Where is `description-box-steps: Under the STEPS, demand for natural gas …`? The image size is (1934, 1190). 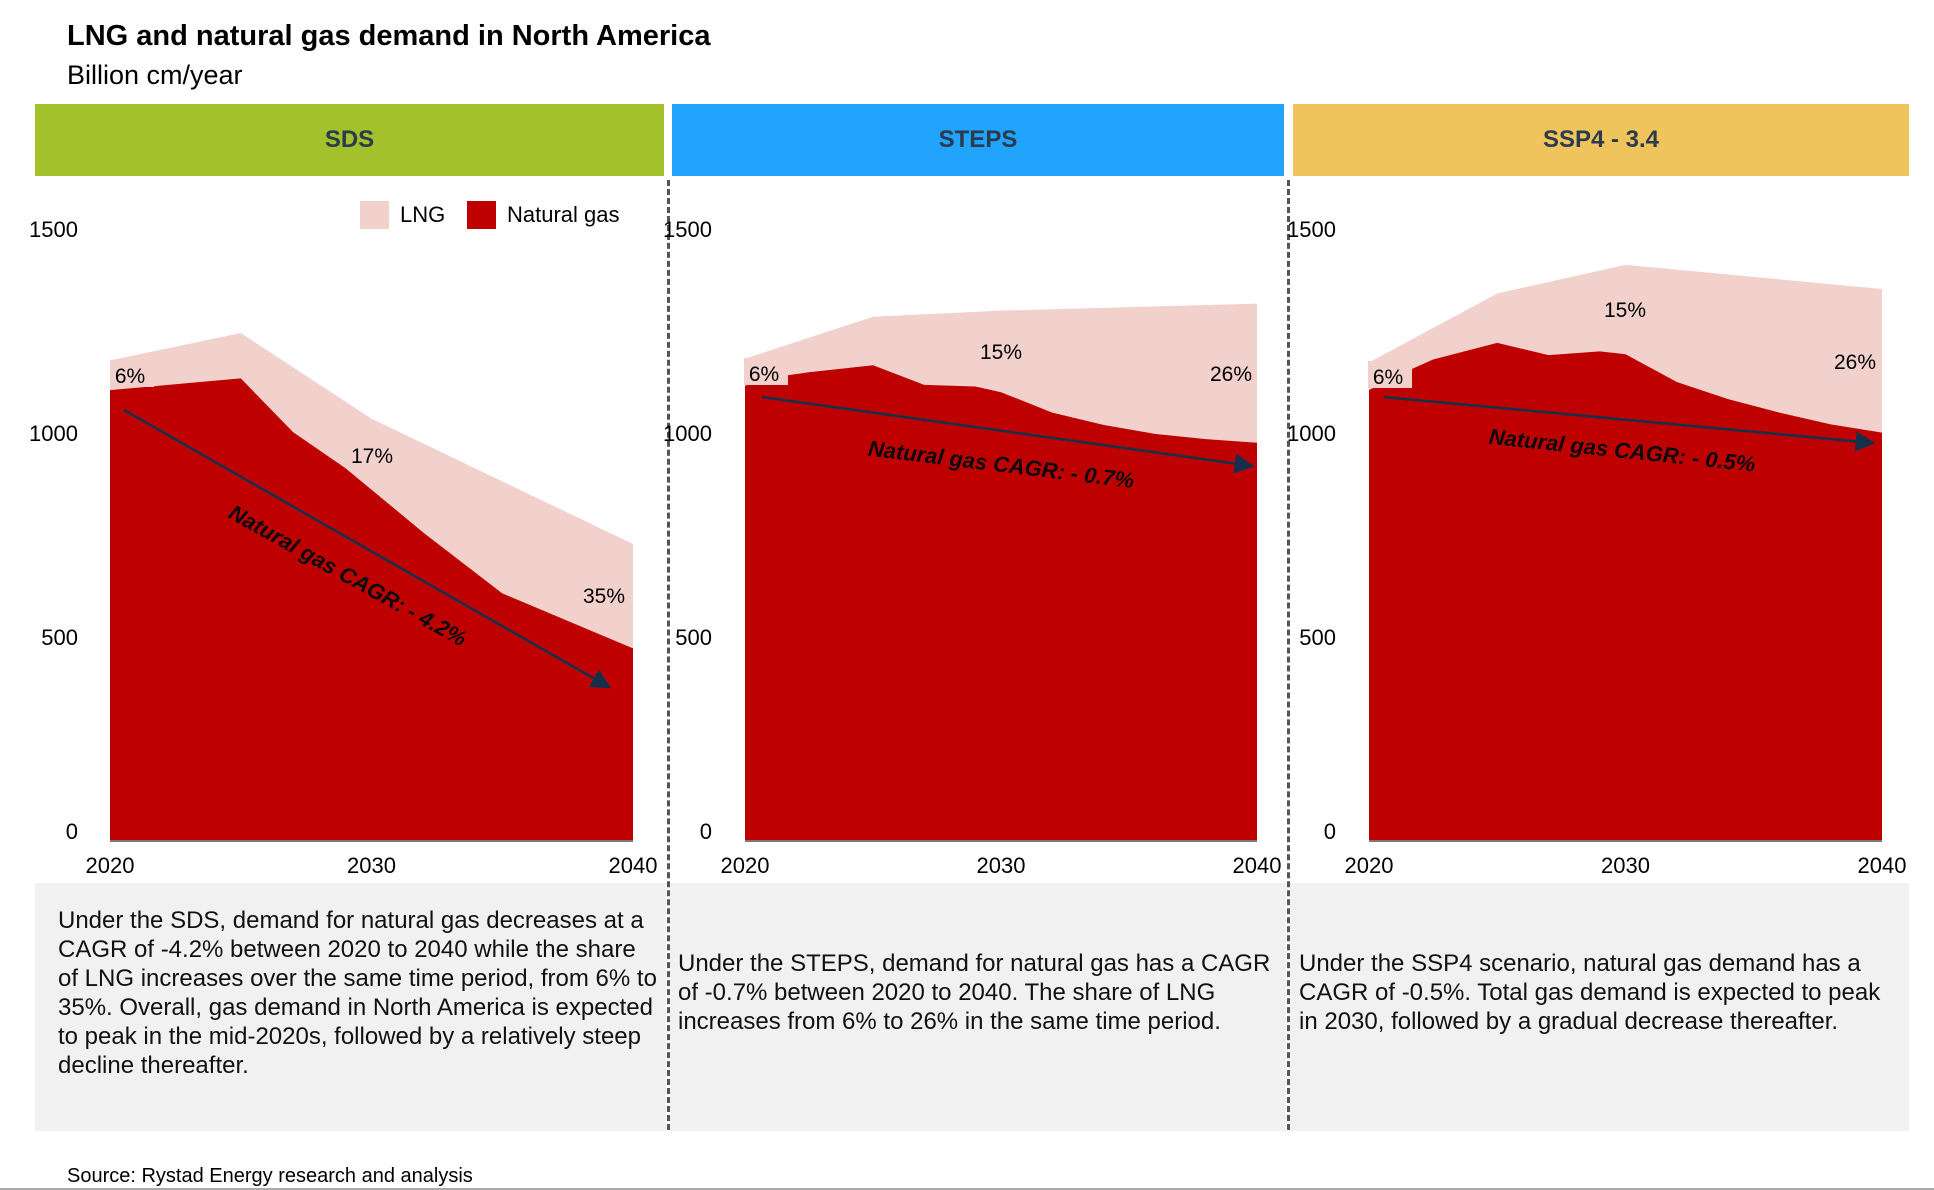
description-box-steps: Under the STEPS, demand for natural gas … is located at coordinates (978, 1007).